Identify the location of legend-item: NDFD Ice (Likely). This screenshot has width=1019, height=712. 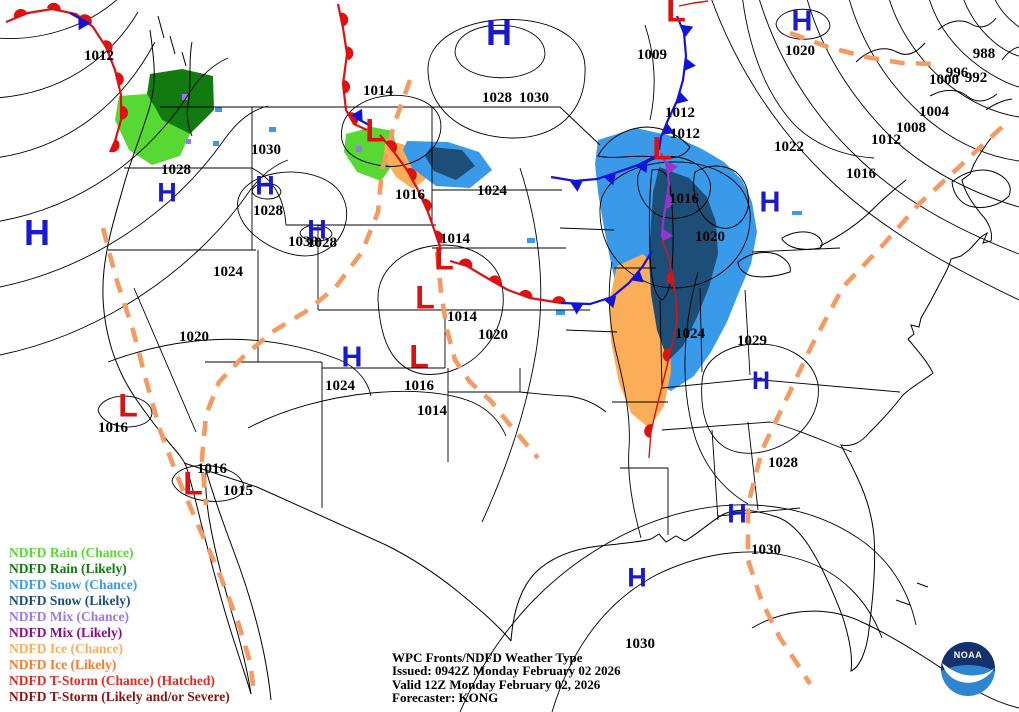
(63, 664).